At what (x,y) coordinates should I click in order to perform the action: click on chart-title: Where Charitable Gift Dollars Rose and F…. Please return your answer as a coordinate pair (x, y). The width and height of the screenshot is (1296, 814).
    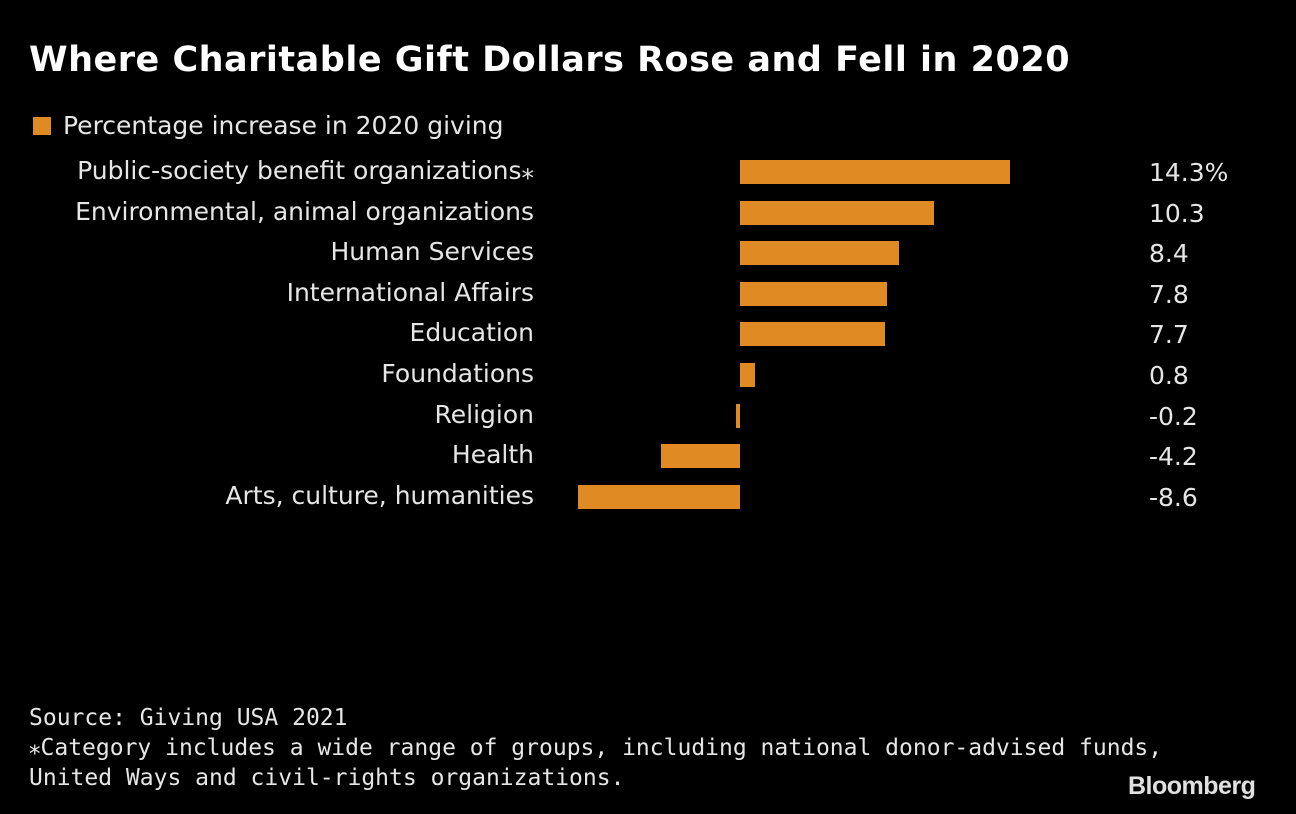
    Looking at the image, I should click on (550, 60).